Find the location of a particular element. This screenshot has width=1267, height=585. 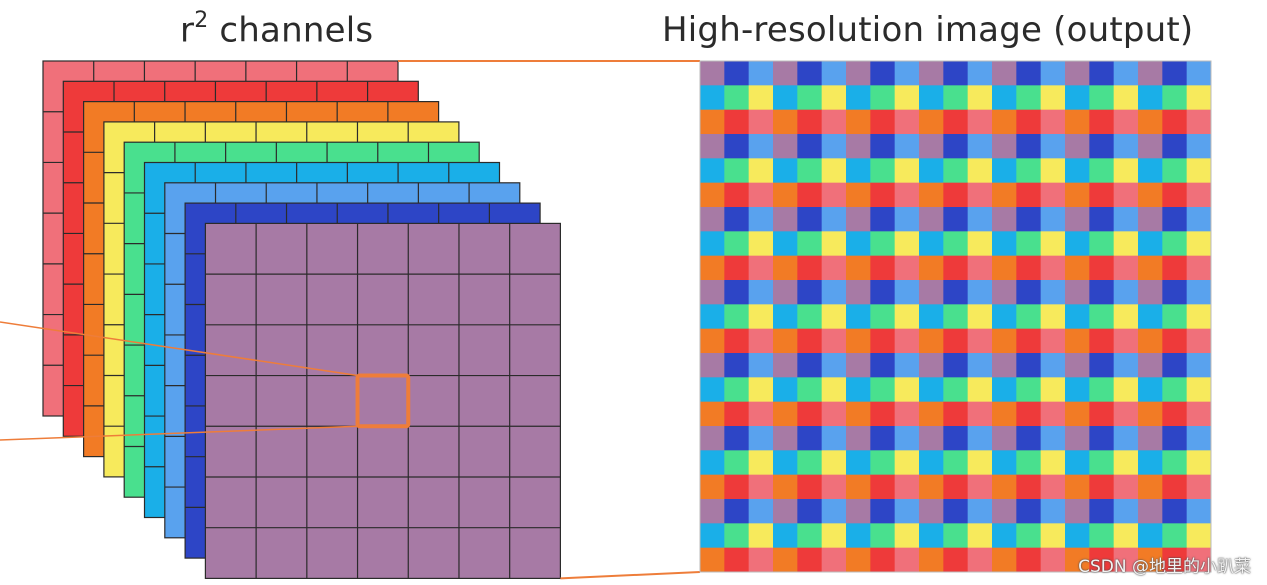

connector-line-lower-left is located at coordinates (179, 433).